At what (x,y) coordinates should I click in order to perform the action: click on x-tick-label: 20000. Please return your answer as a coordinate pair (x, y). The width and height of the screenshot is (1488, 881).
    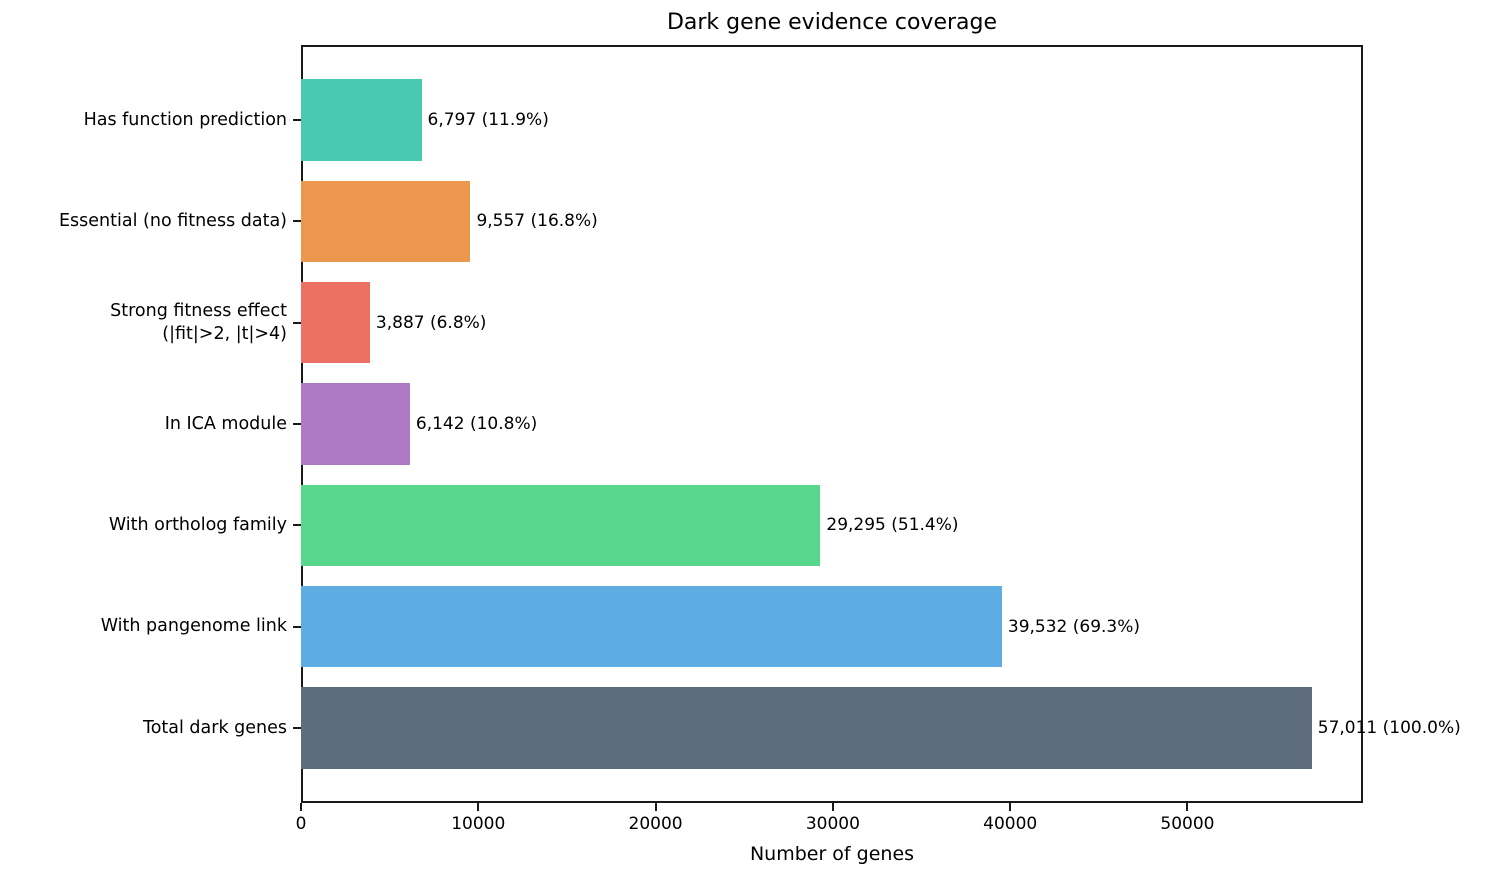
    Looking at the image, I should click on (655, 824).